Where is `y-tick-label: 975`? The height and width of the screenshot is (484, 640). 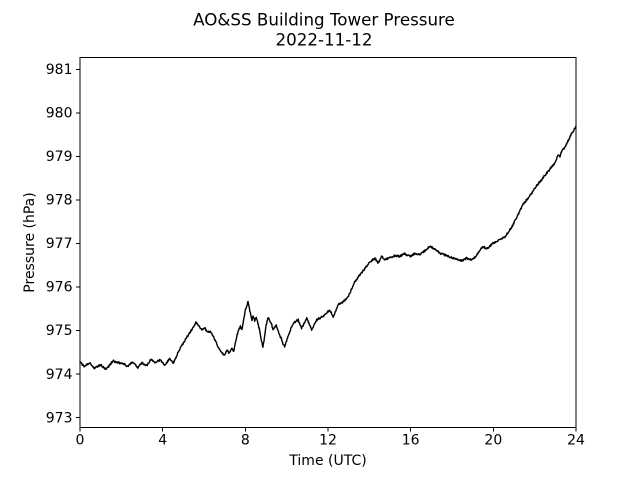 y-tick-label: 975 is located at coordinates (59, 331).